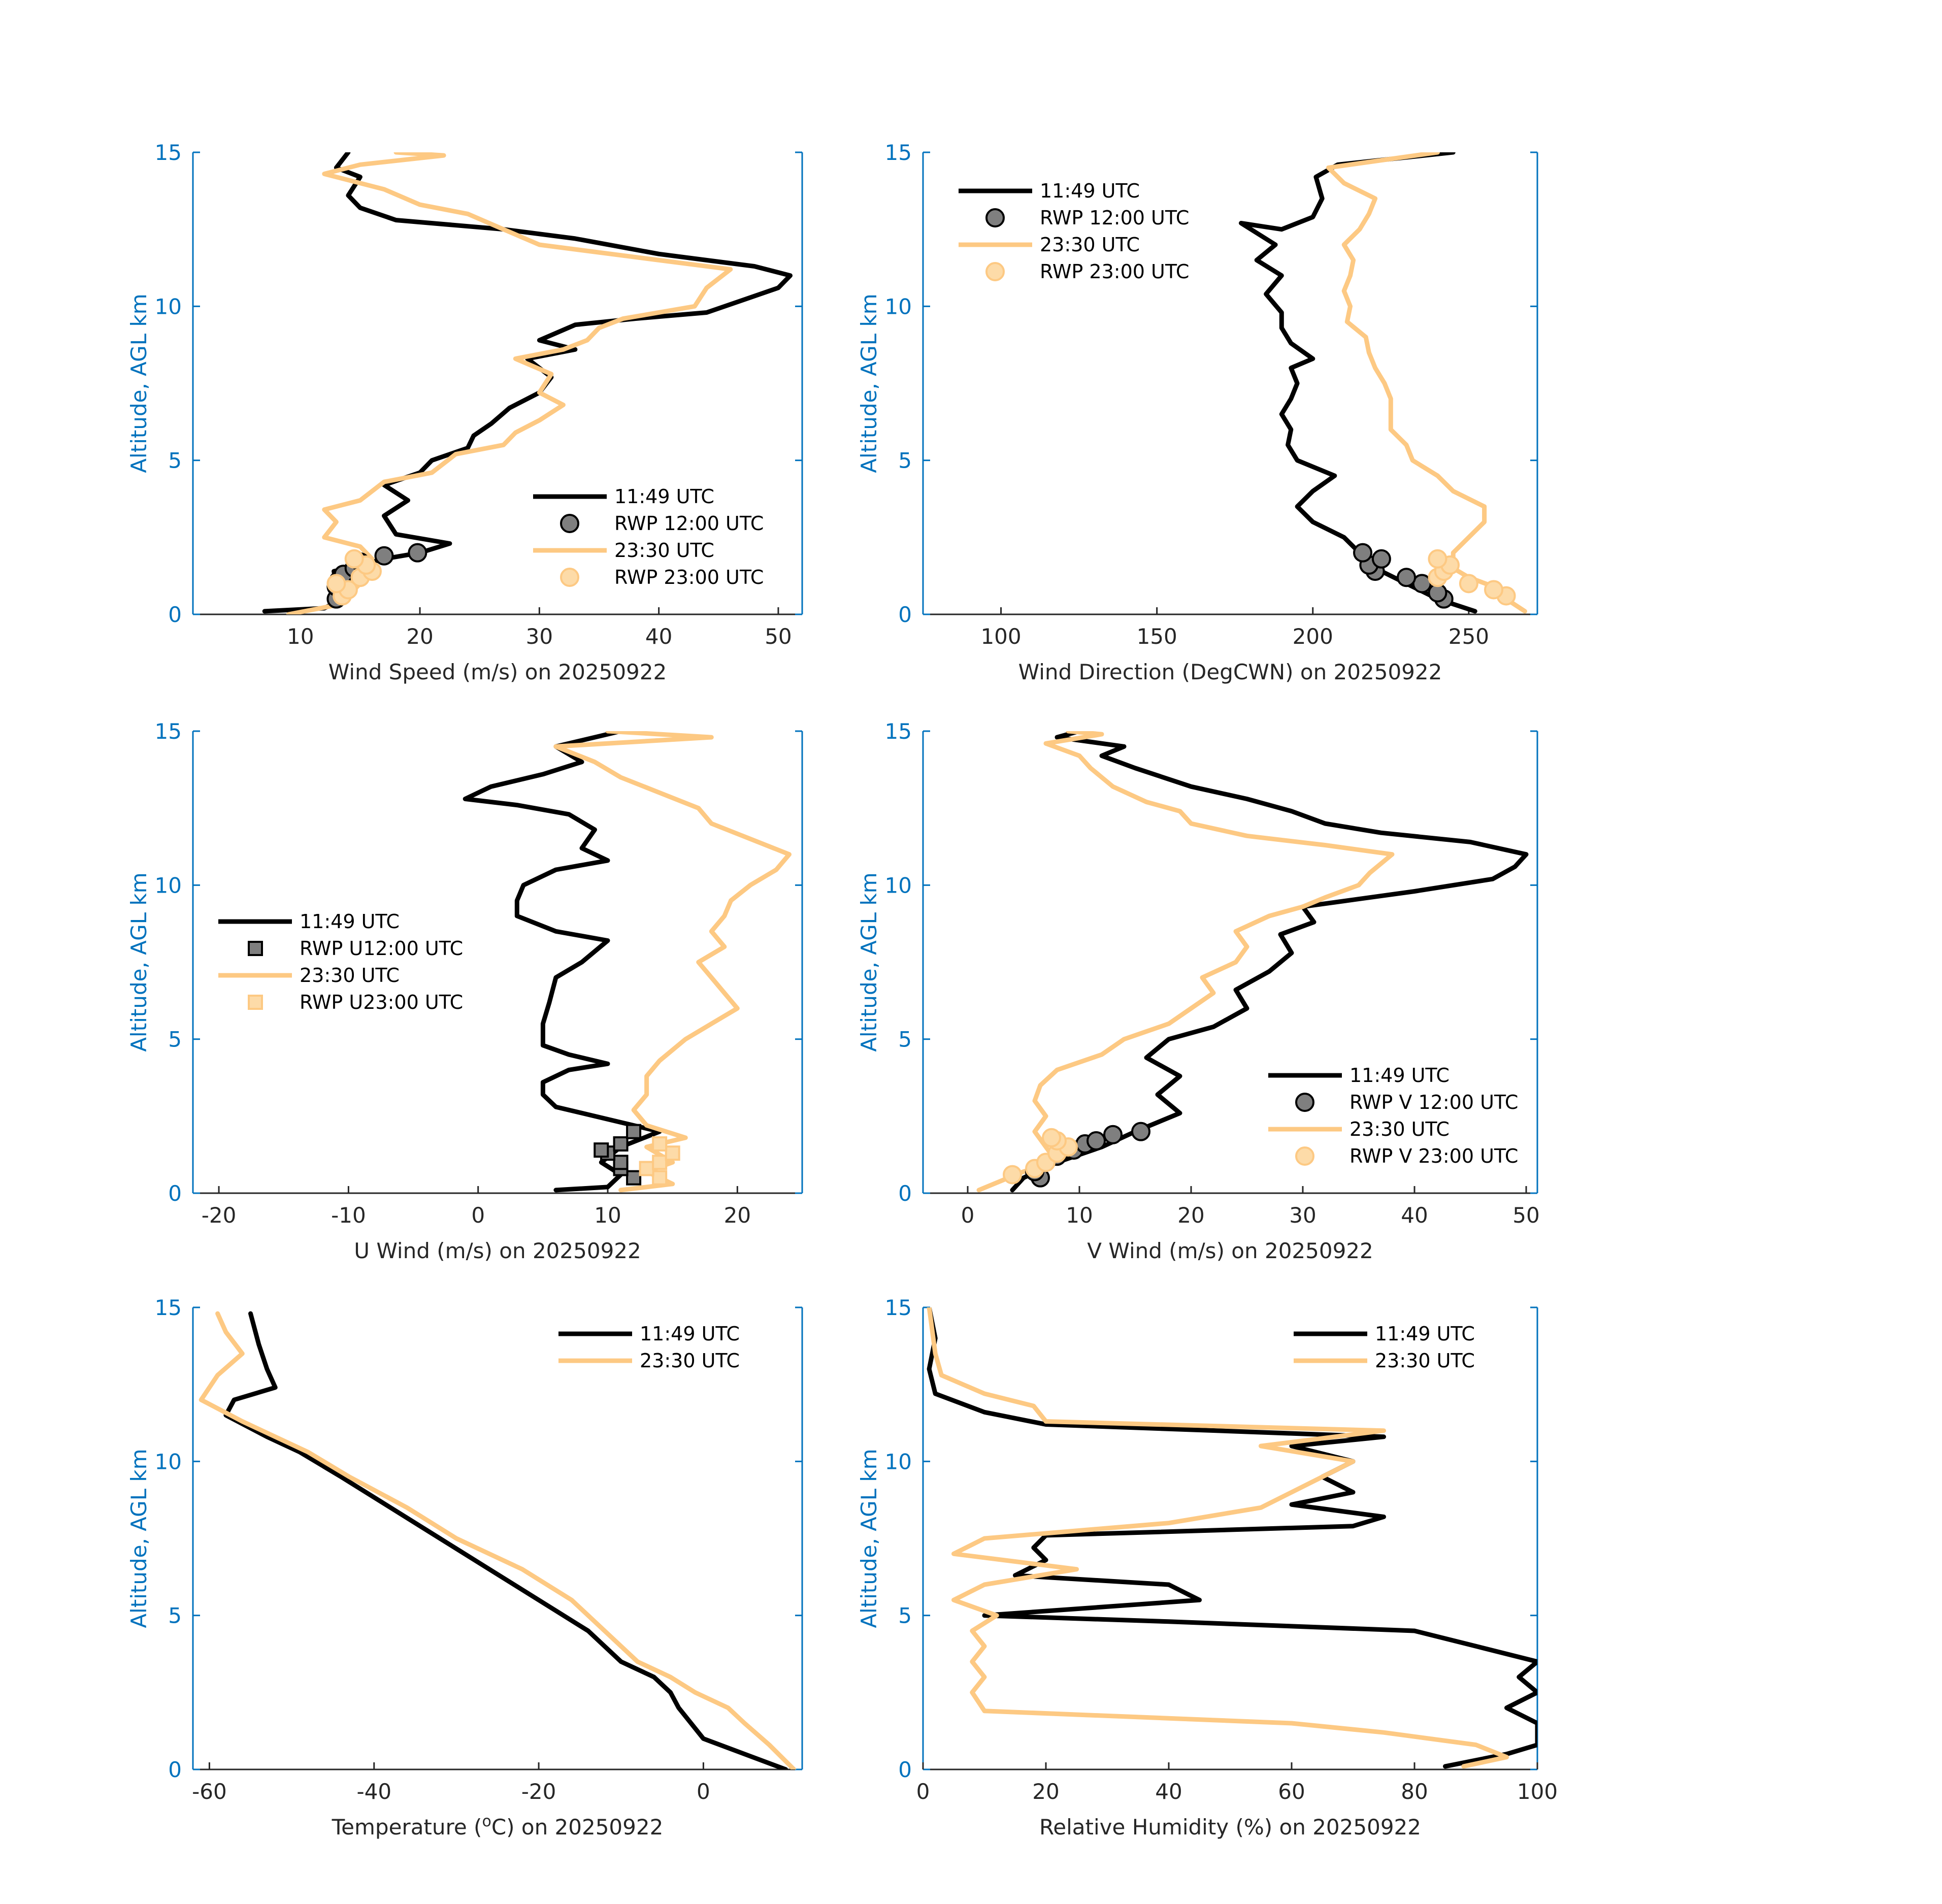 This screenshot has width=1942, height=1904. What do you see at coordinates (1433, 1156) in the screenshot?
I see `legend-label: RWP V 23:00 UTC` at bounding box center [1433, 1156].